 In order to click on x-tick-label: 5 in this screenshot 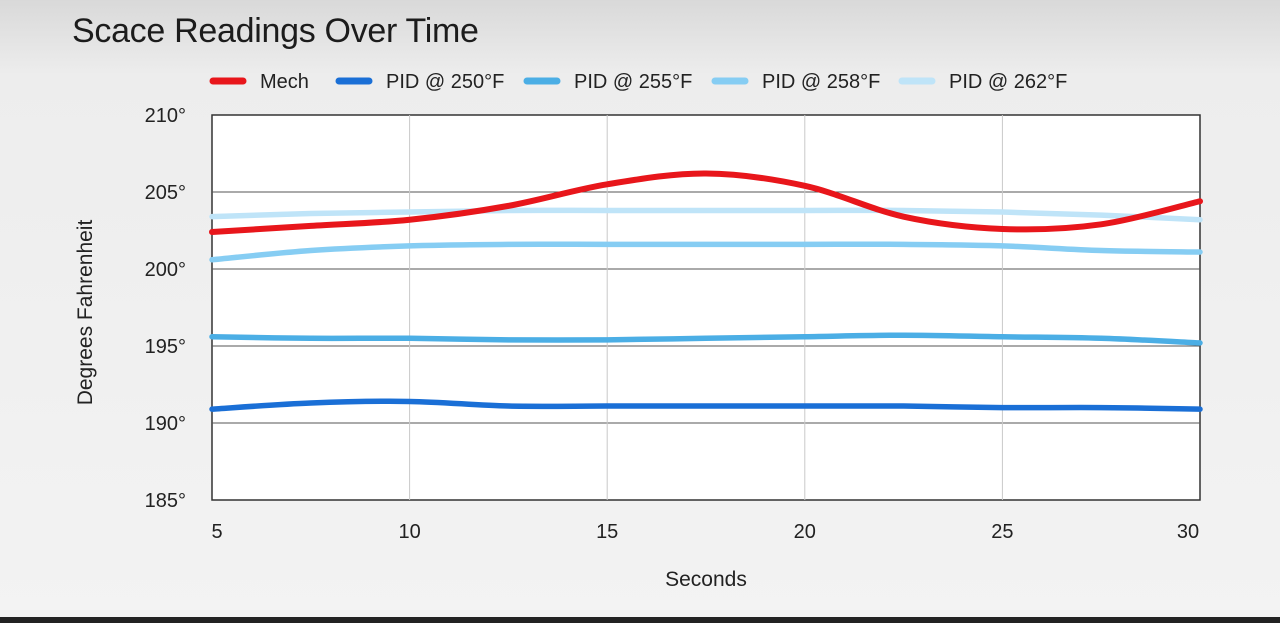, I will do `click(216, 532)`.